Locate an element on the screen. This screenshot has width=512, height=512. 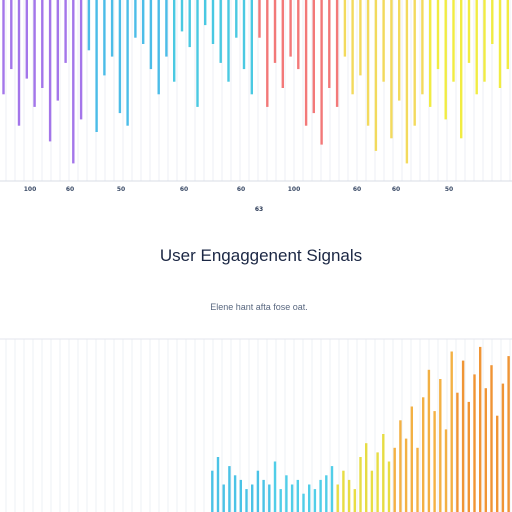
x-tick-labels: 100 60 50 60 60 100 60 60 50 is located at coordinates (238, 189).